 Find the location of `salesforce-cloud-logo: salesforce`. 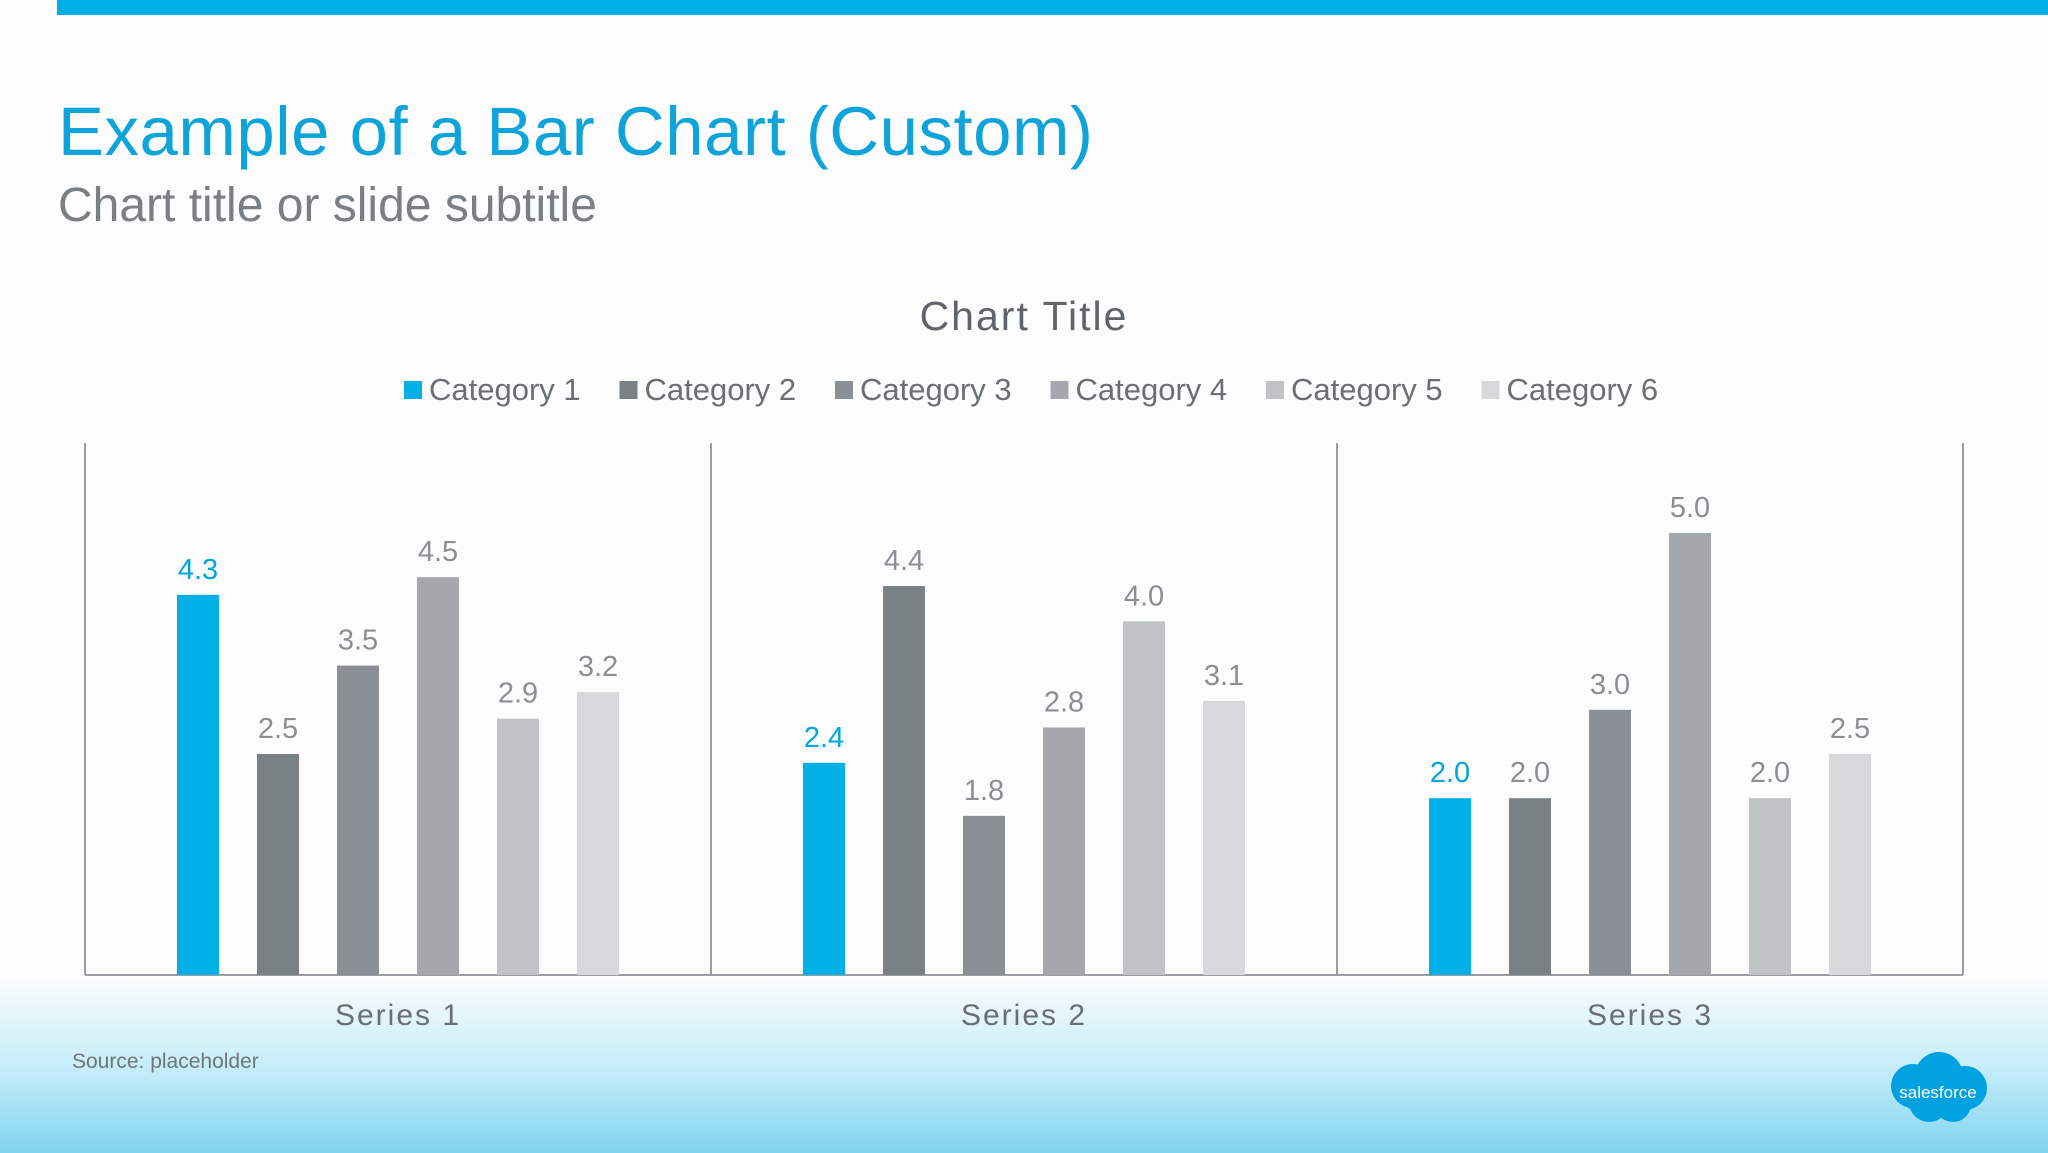

salesforce-cloud-logo: salesforce is located at coordinates (1939, 1087).